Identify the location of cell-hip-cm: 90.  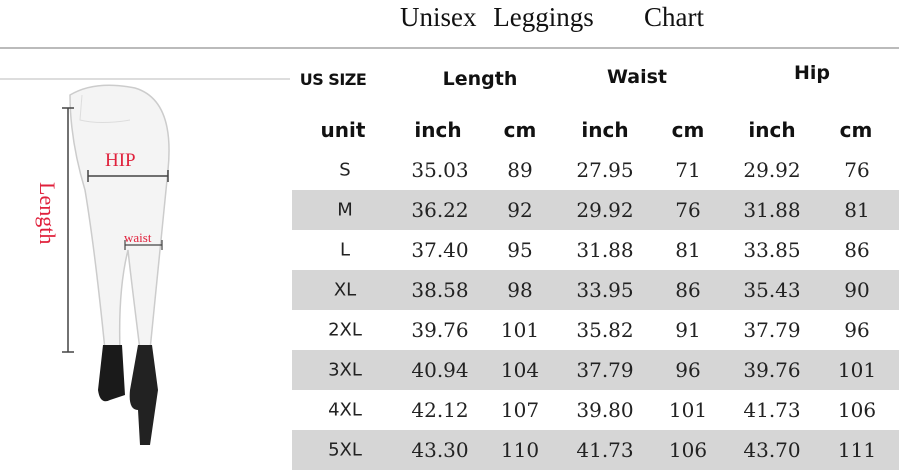
(857, 290).